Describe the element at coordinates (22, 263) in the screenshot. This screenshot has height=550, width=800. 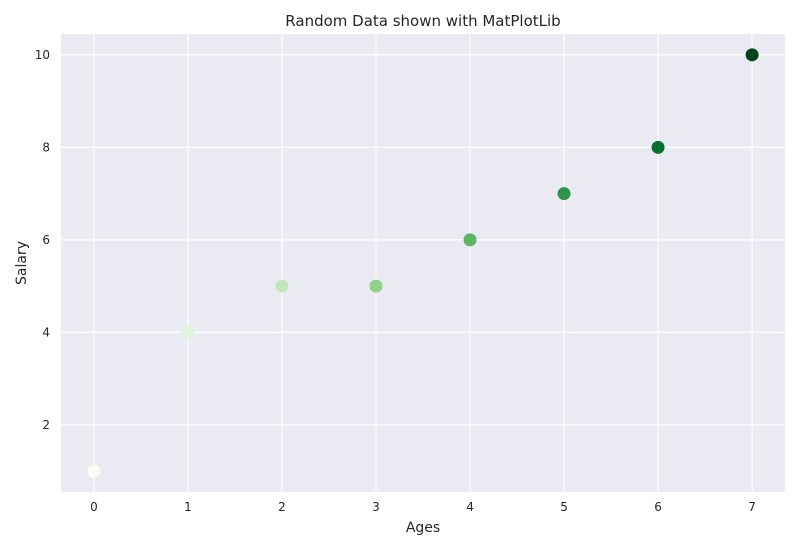
I see `y-axis-label: Salary` at that location.